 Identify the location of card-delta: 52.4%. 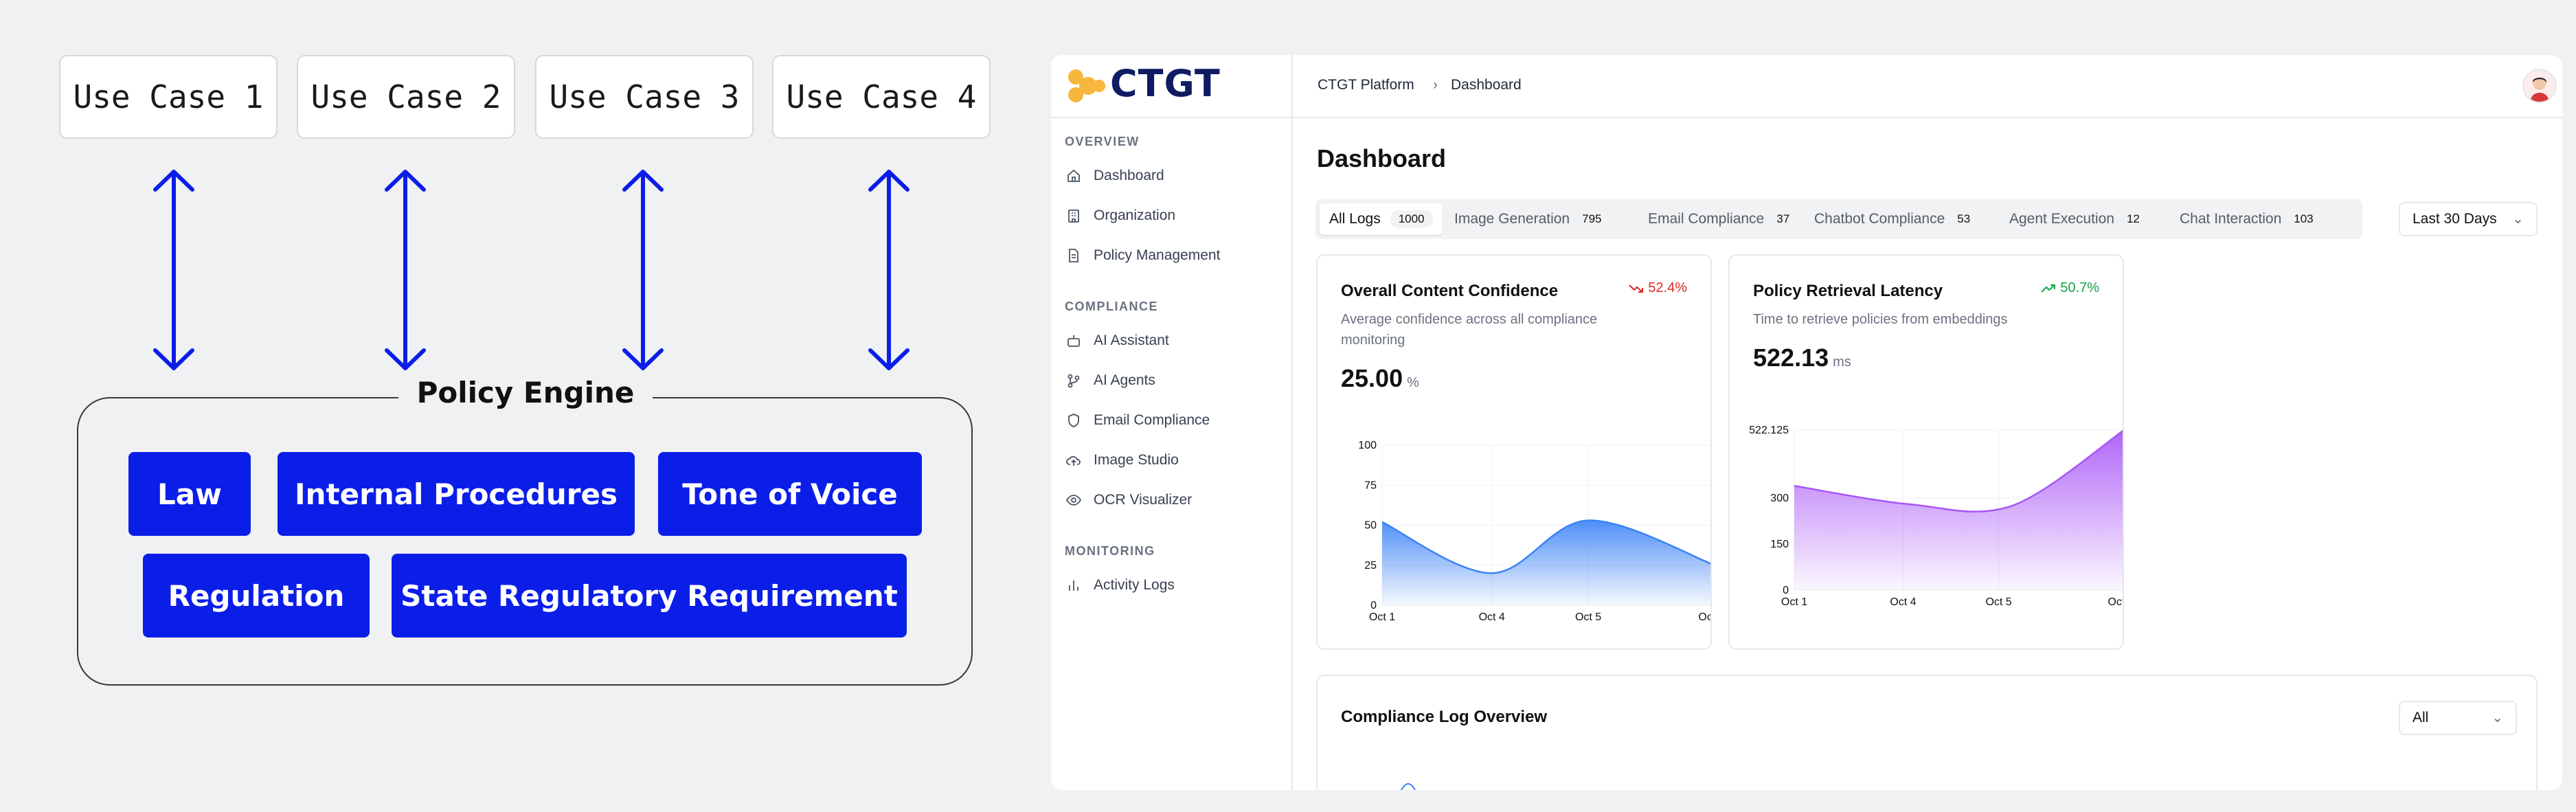
(1658, 288).